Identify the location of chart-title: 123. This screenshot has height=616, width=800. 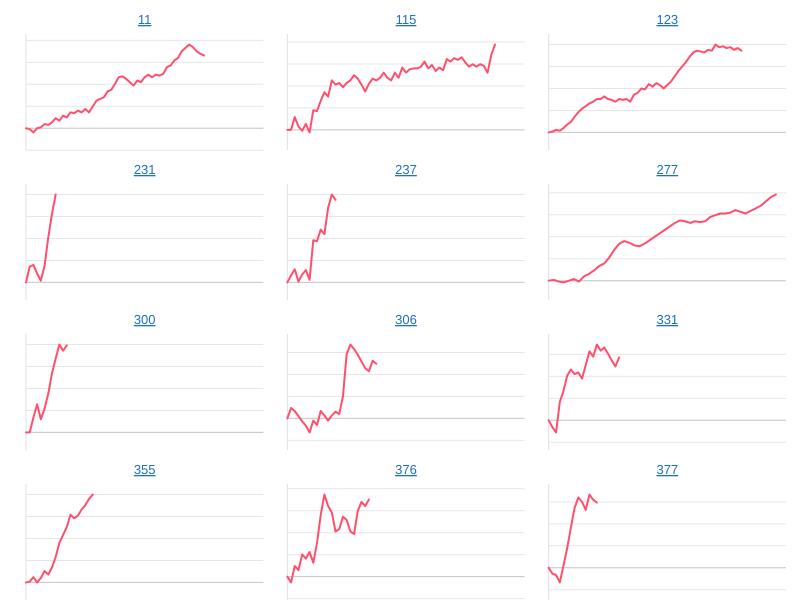
(667, 19).